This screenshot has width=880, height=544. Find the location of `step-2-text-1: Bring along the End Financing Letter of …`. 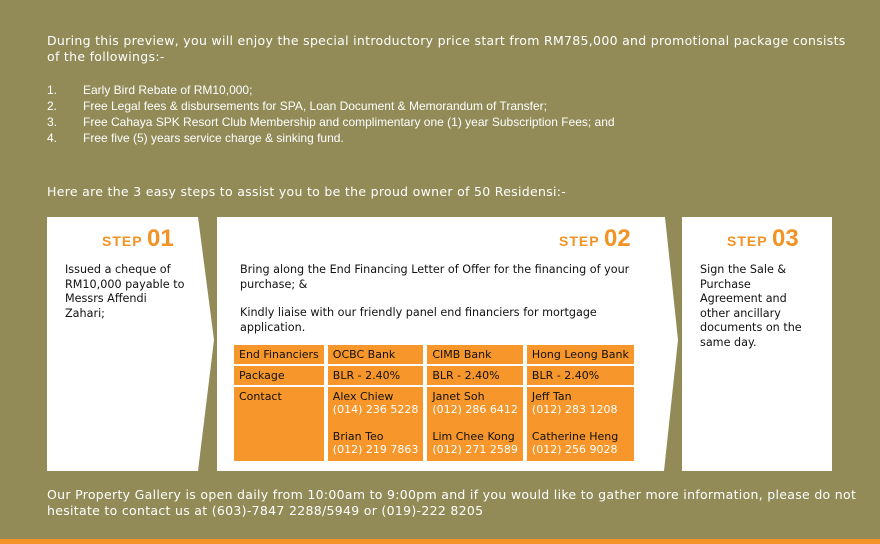

step-2-text-1: Bring along the End Financing Letter of … is located at coordinates (435, 277).